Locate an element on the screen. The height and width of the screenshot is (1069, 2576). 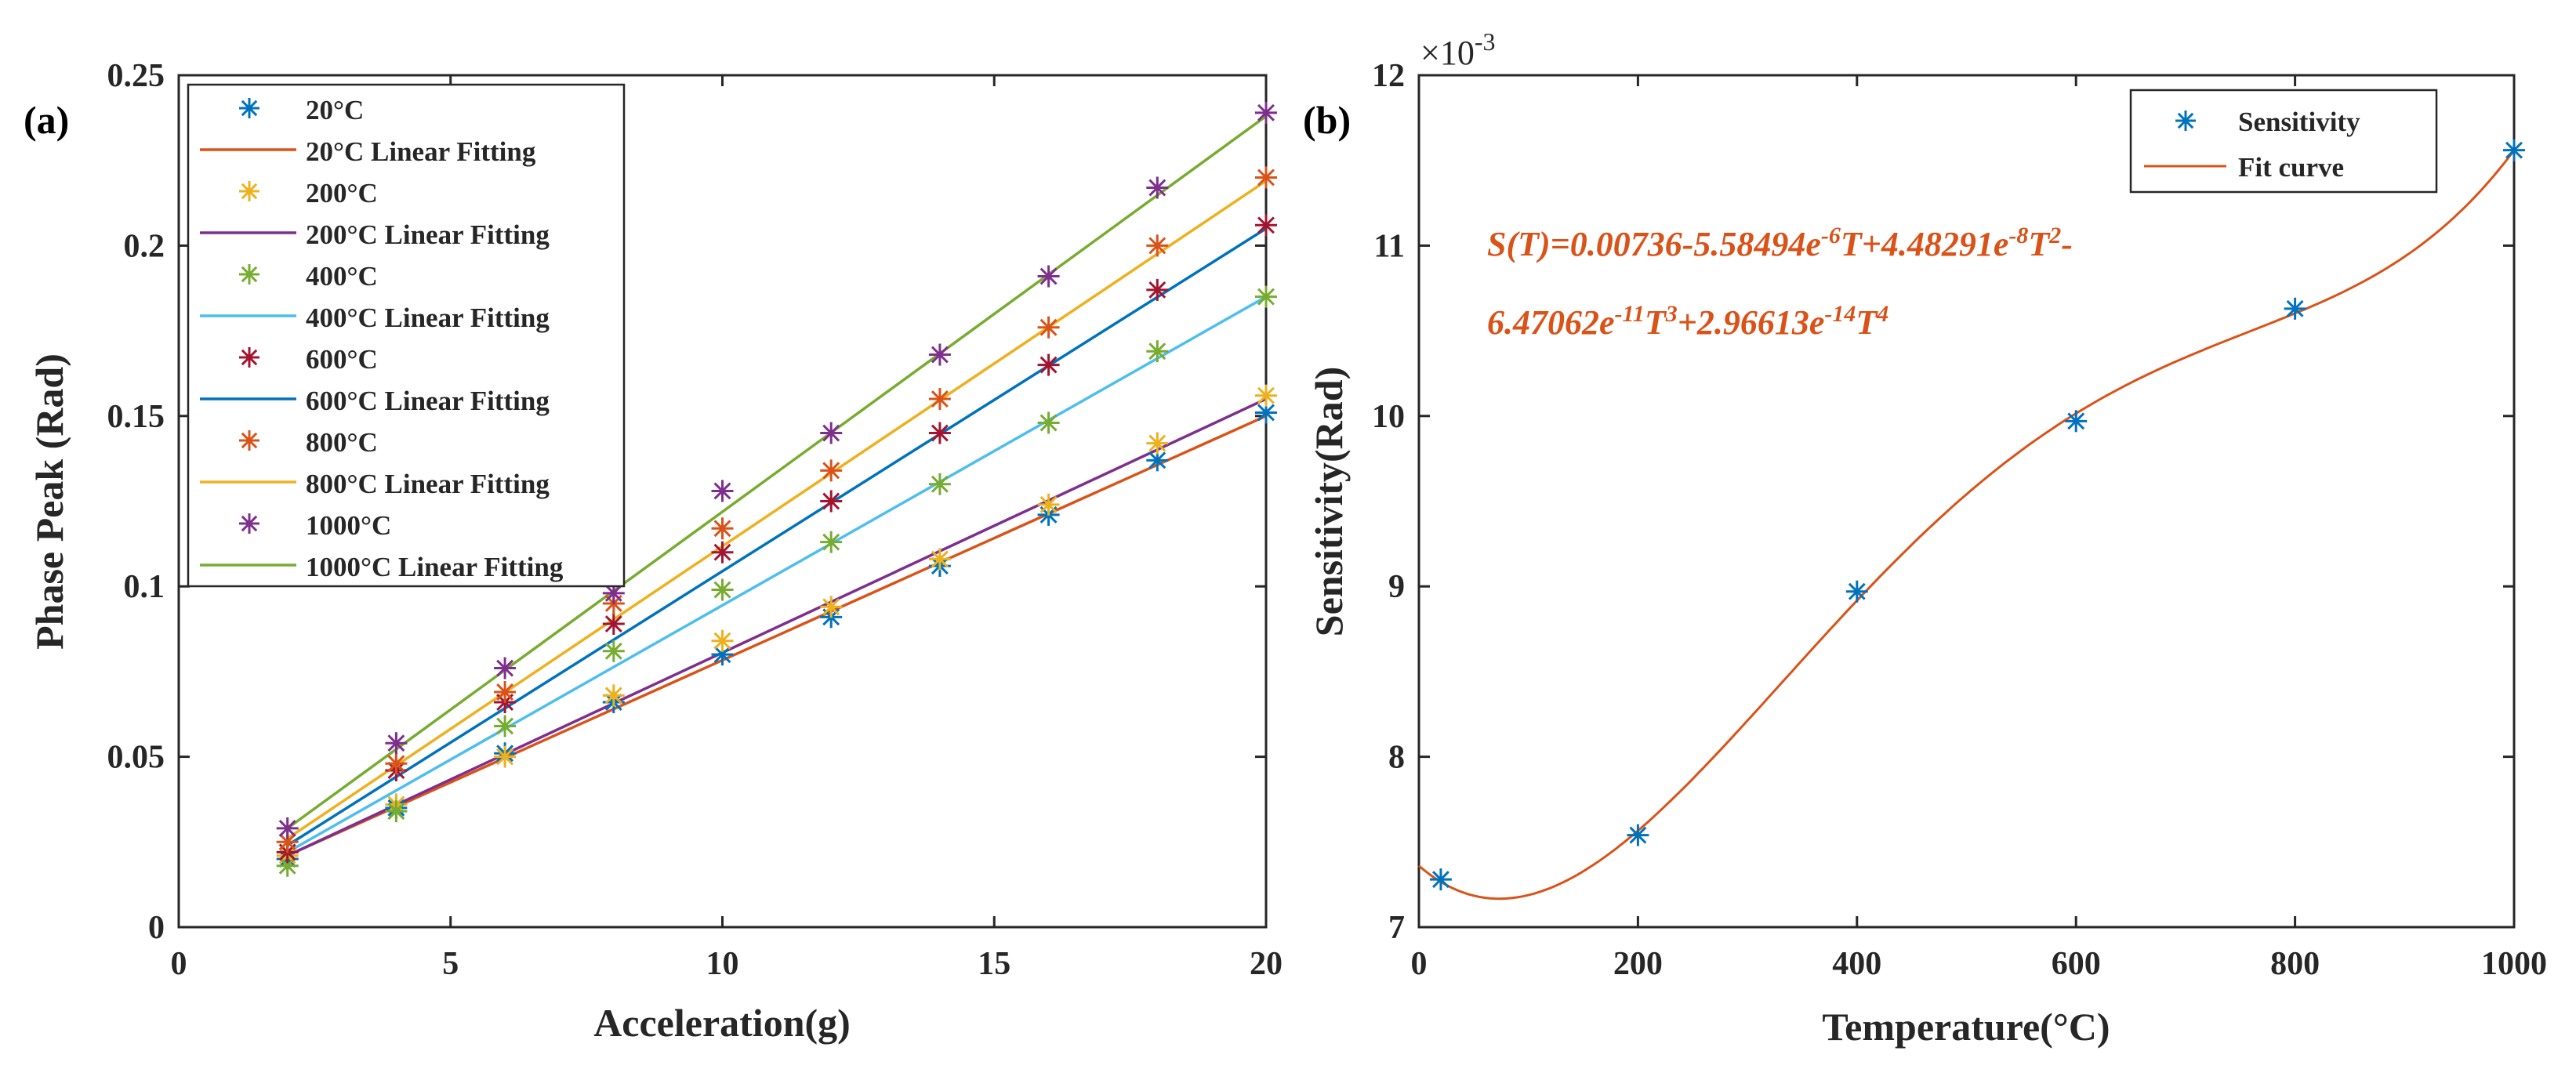
equation-superscript: -6 is located at coordinates (1831, 235).